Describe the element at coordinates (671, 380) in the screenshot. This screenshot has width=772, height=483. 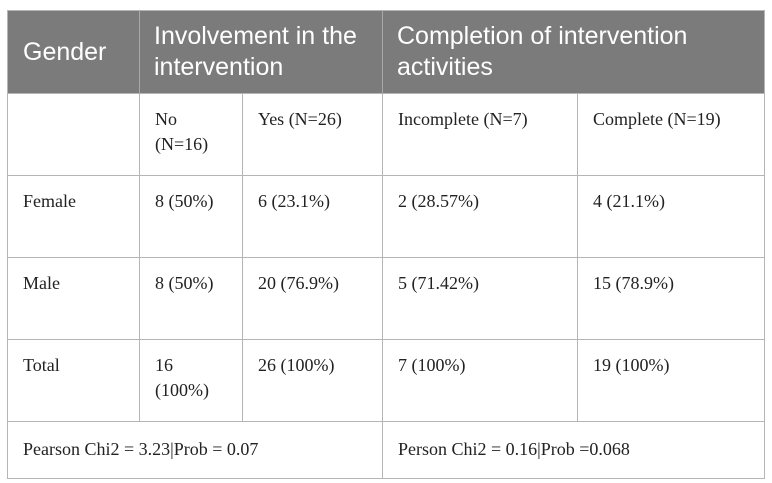
I see `cell-complete: 19 (100%)` at that location.